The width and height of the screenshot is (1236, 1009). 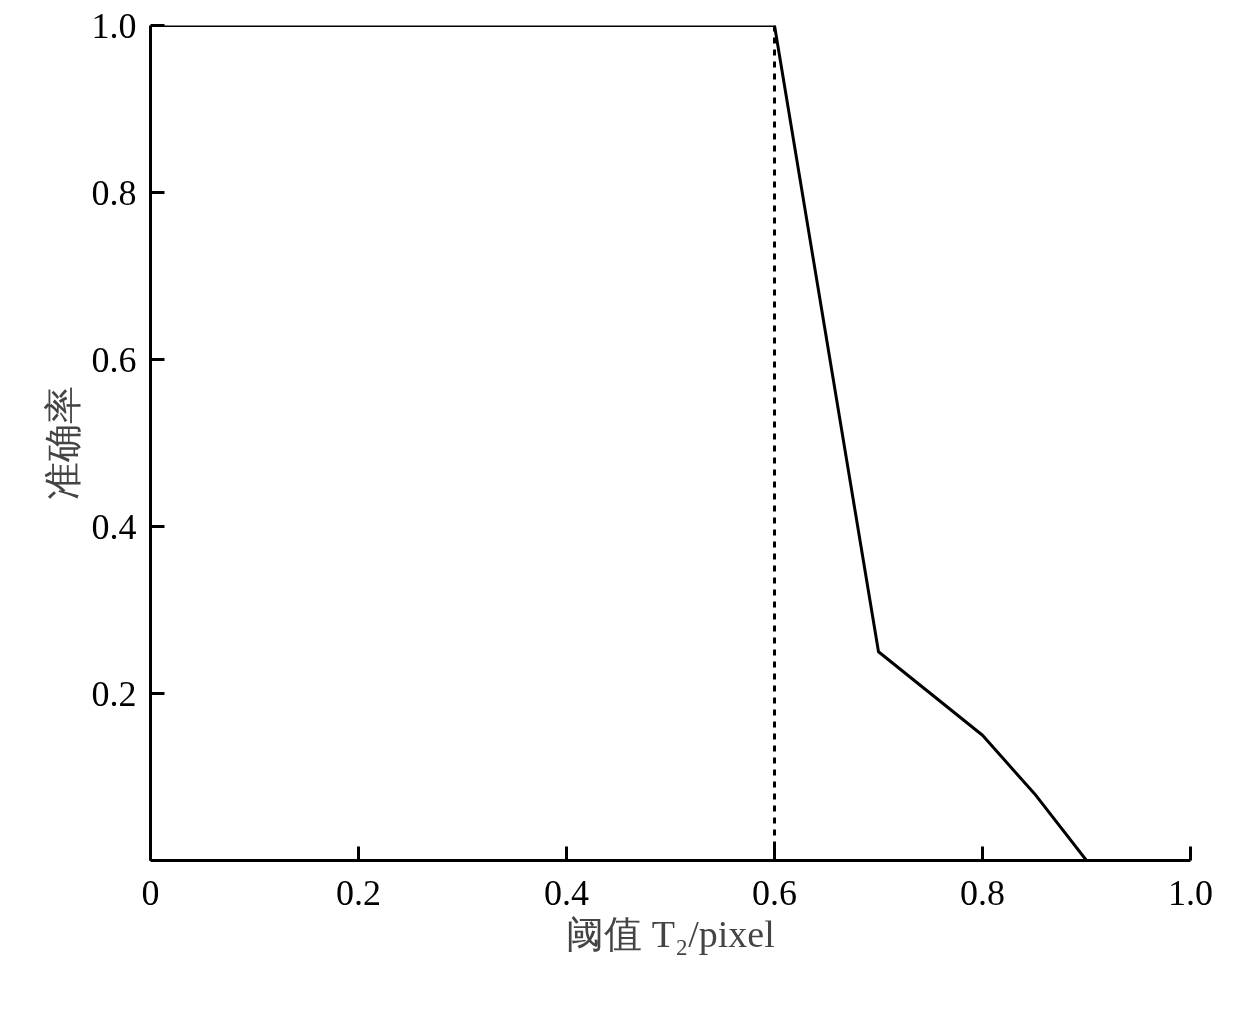 What do you see at coordinates (1190, 892) in the screenshot?
I see `x-tick-label: 1.0` at bounding box center [1190, 892].